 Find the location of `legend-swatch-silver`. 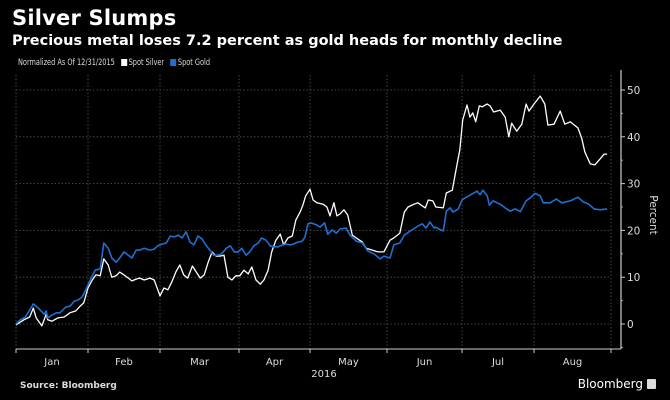

legend-swatch-silver is located at coordinates (123, 62).